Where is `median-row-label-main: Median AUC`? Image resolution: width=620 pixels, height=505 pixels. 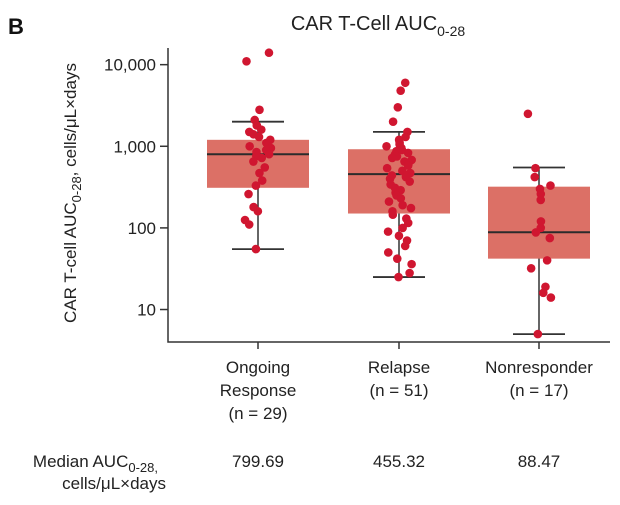
median-row-label-main: Median AUC is located at coordinates (80, 461).